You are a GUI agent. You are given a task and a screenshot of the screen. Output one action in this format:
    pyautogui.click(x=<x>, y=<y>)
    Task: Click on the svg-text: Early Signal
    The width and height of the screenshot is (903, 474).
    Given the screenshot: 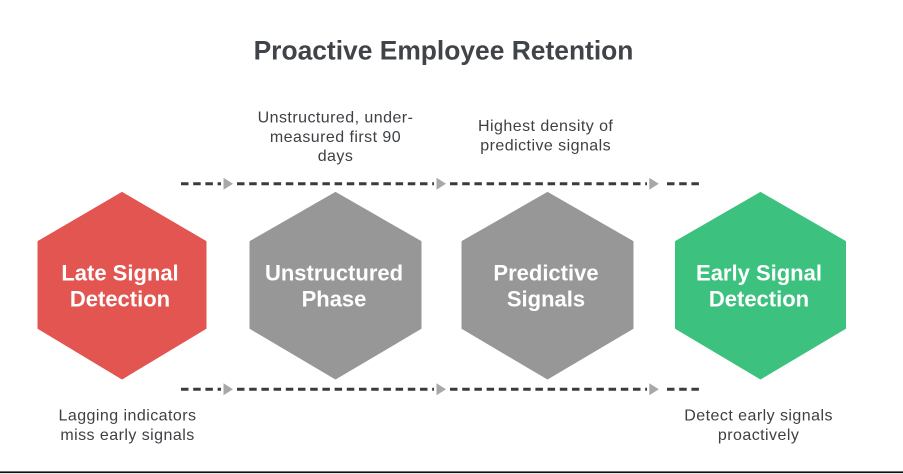 What is the action you would take?
    pyautogui.click(x=759, y=272)
    